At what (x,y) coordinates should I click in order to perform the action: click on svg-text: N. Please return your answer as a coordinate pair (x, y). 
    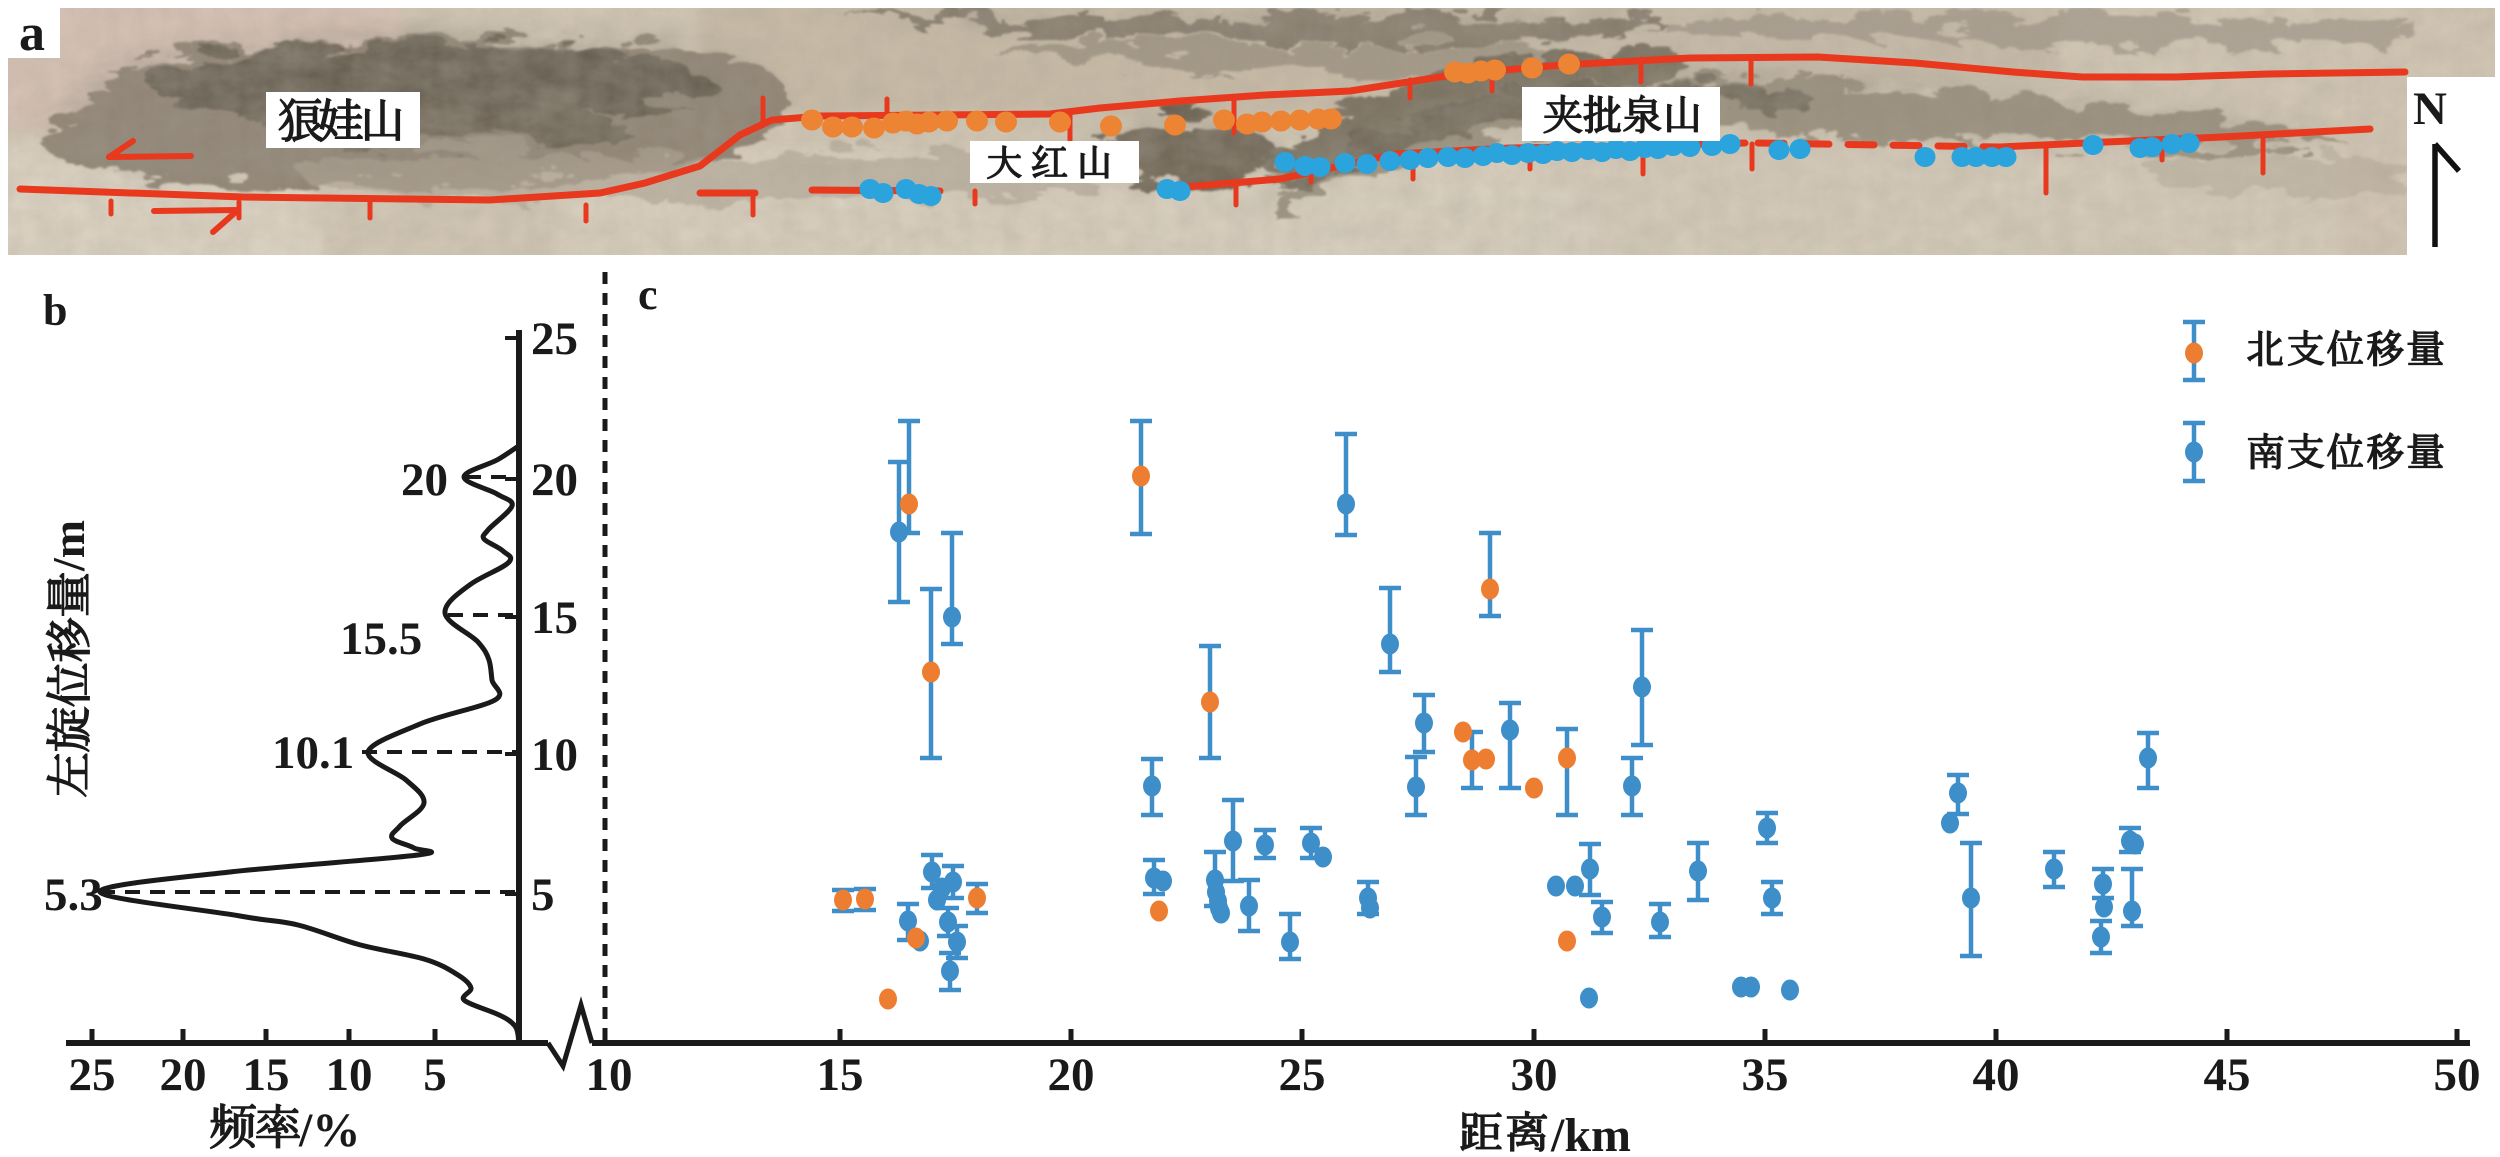
    Looking at the image, I should click on (2430, 109).